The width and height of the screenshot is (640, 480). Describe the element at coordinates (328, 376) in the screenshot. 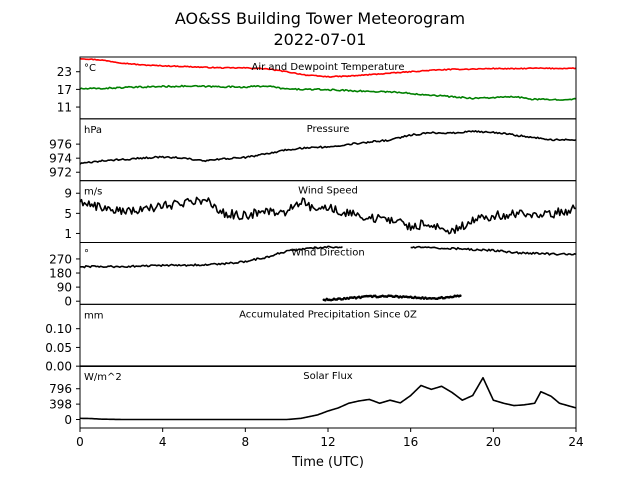

I see `panel-title: Solar Flux` at that location.